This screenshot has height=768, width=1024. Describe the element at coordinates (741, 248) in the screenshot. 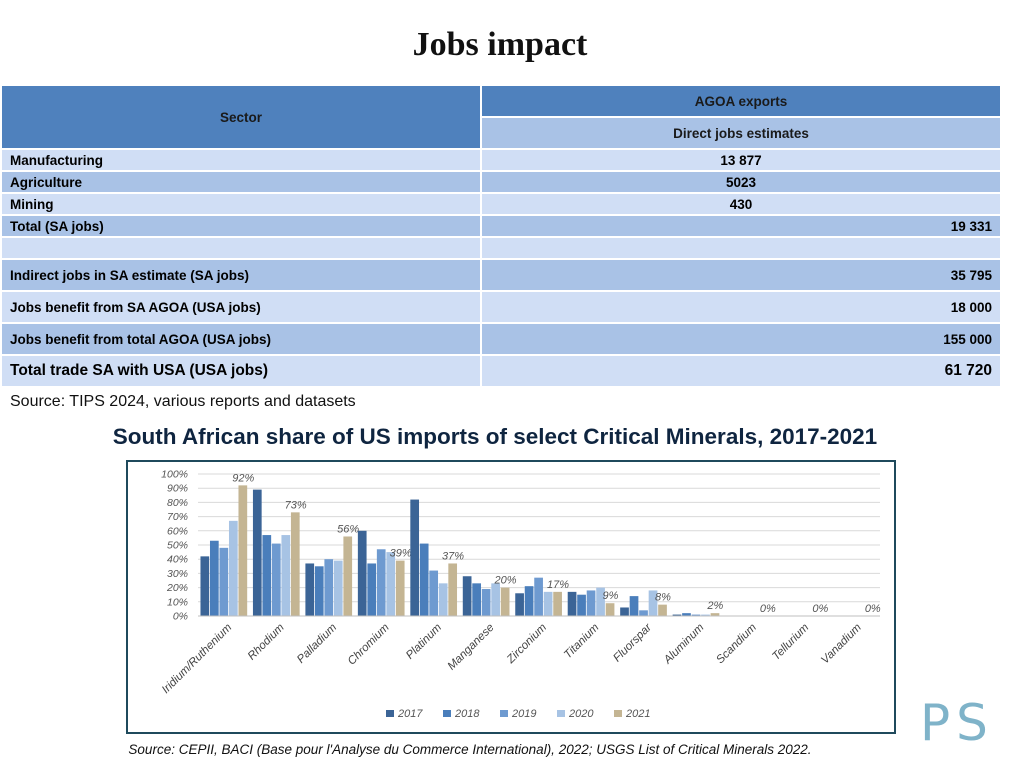

I see `row-value` at that location.